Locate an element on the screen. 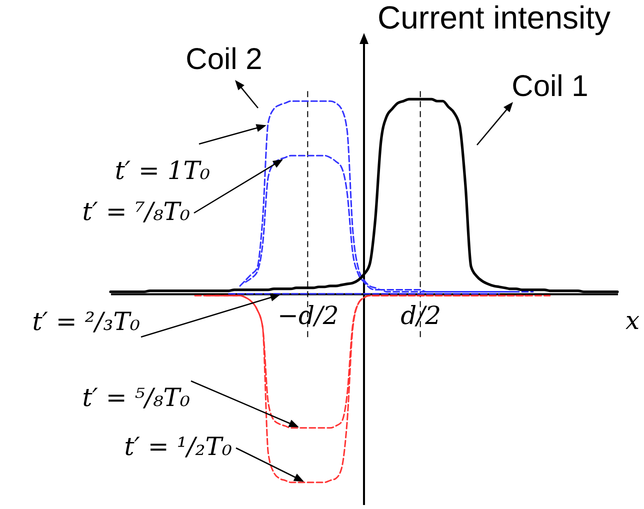 The width and height of the screenshot is (644, 509). y-axis-title: Current intensity is located at coordinates (494, 18).